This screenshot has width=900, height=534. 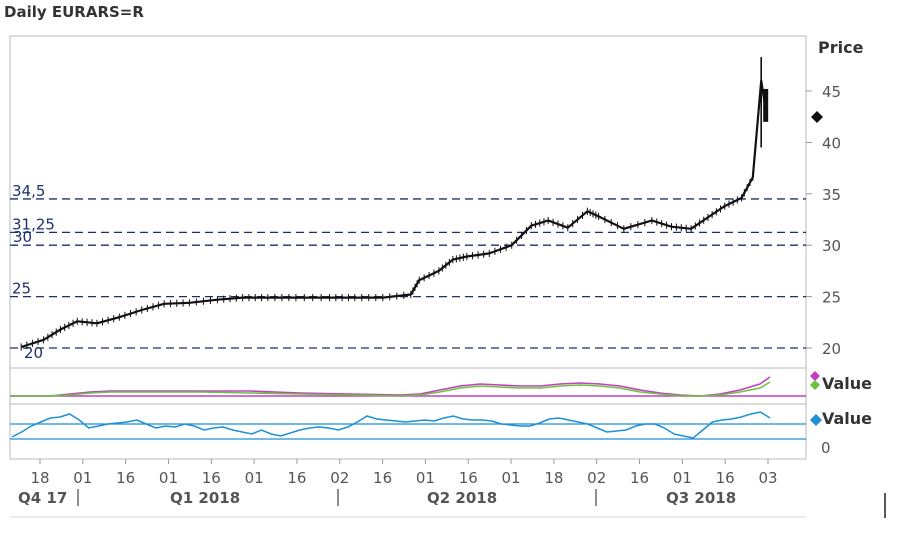 I want to click on indicator1-green-marker-icon, so click(x=815, y=385).